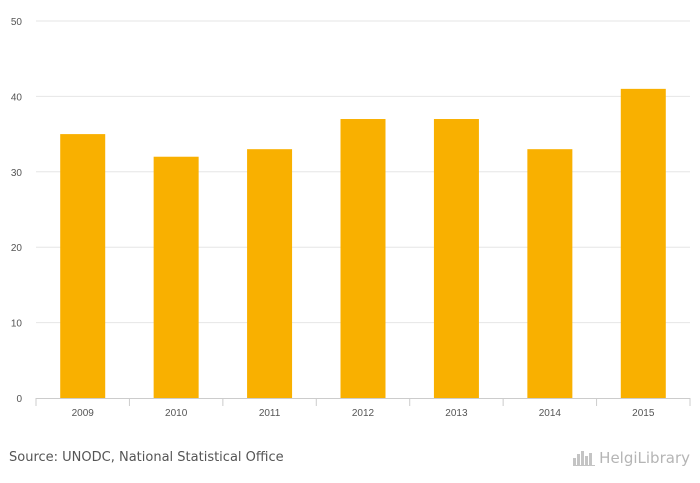  I want to click on y-tick-label: 20, so click(17, 248).